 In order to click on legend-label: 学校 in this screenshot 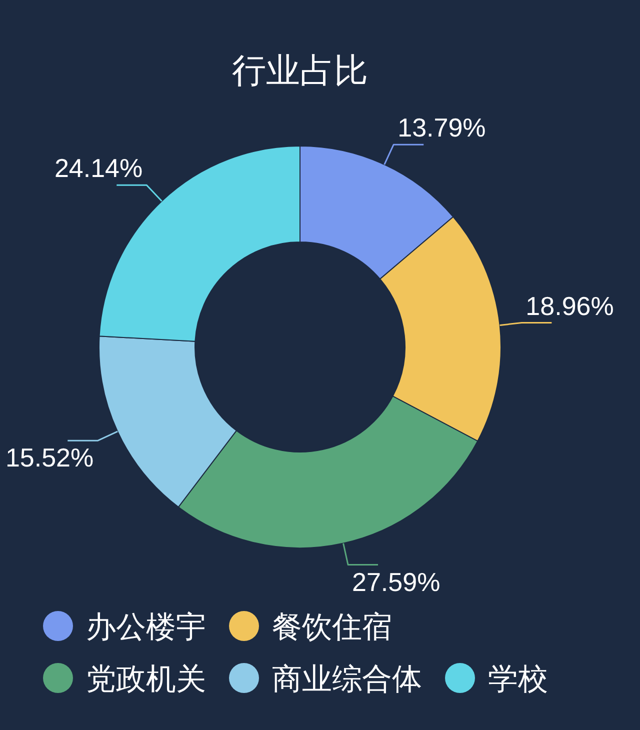, I will do `click(518, 679)`.